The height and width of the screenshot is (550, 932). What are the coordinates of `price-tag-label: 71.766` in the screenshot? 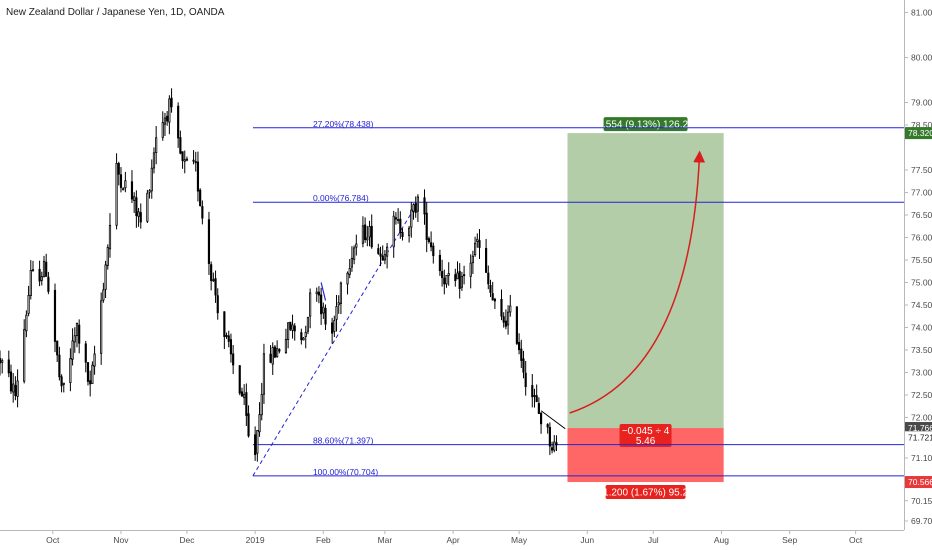 It's located at (920, 428).